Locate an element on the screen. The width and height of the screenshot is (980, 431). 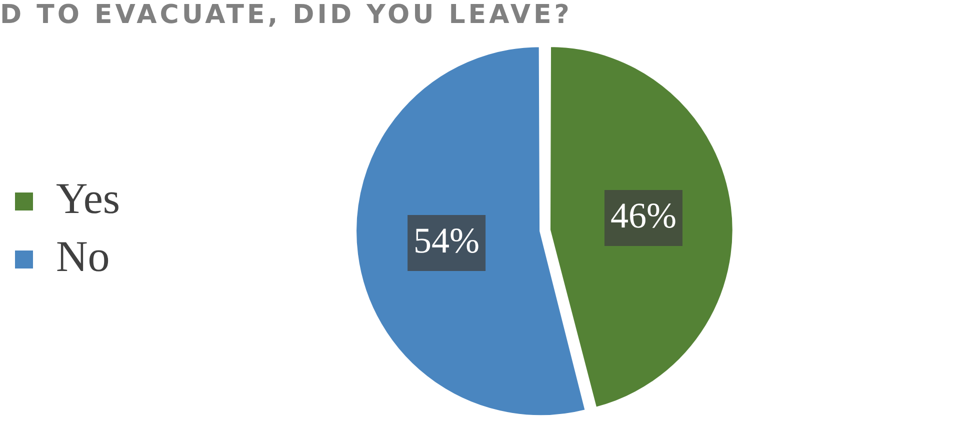
legend-label: Yes is located at coordinates (88, 199).